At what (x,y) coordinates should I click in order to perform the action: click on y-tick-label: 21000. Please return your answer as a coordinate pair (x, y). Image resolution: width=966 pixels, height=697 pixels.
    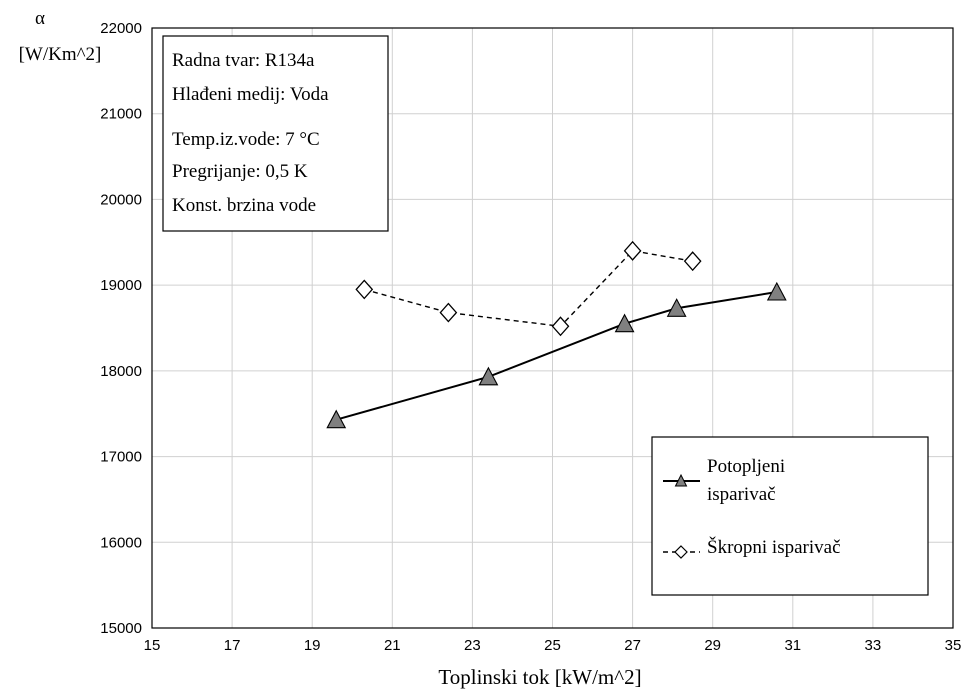
    Looking at the image, I should click on (121, 114).